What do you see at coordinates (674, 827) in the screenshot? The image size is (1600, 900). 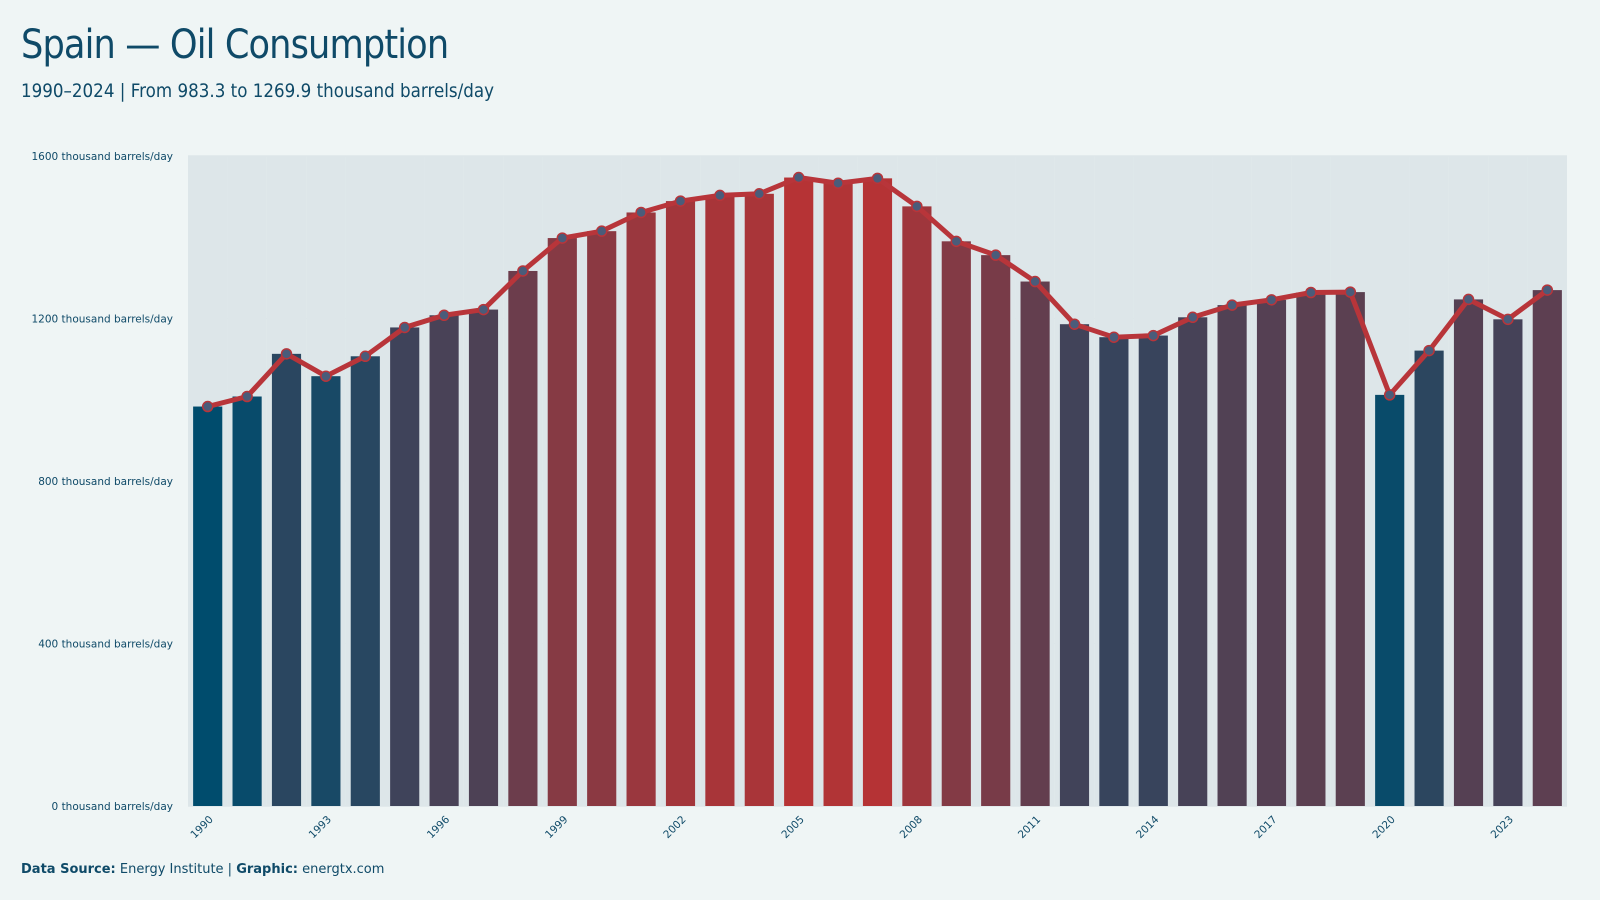 I see `x-tick-label: 2002` at bounding box center [674, 827].